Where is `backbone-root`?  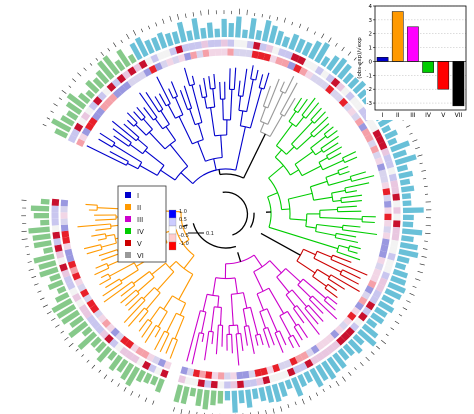
backbone-root is located at coordinates (235, 213).